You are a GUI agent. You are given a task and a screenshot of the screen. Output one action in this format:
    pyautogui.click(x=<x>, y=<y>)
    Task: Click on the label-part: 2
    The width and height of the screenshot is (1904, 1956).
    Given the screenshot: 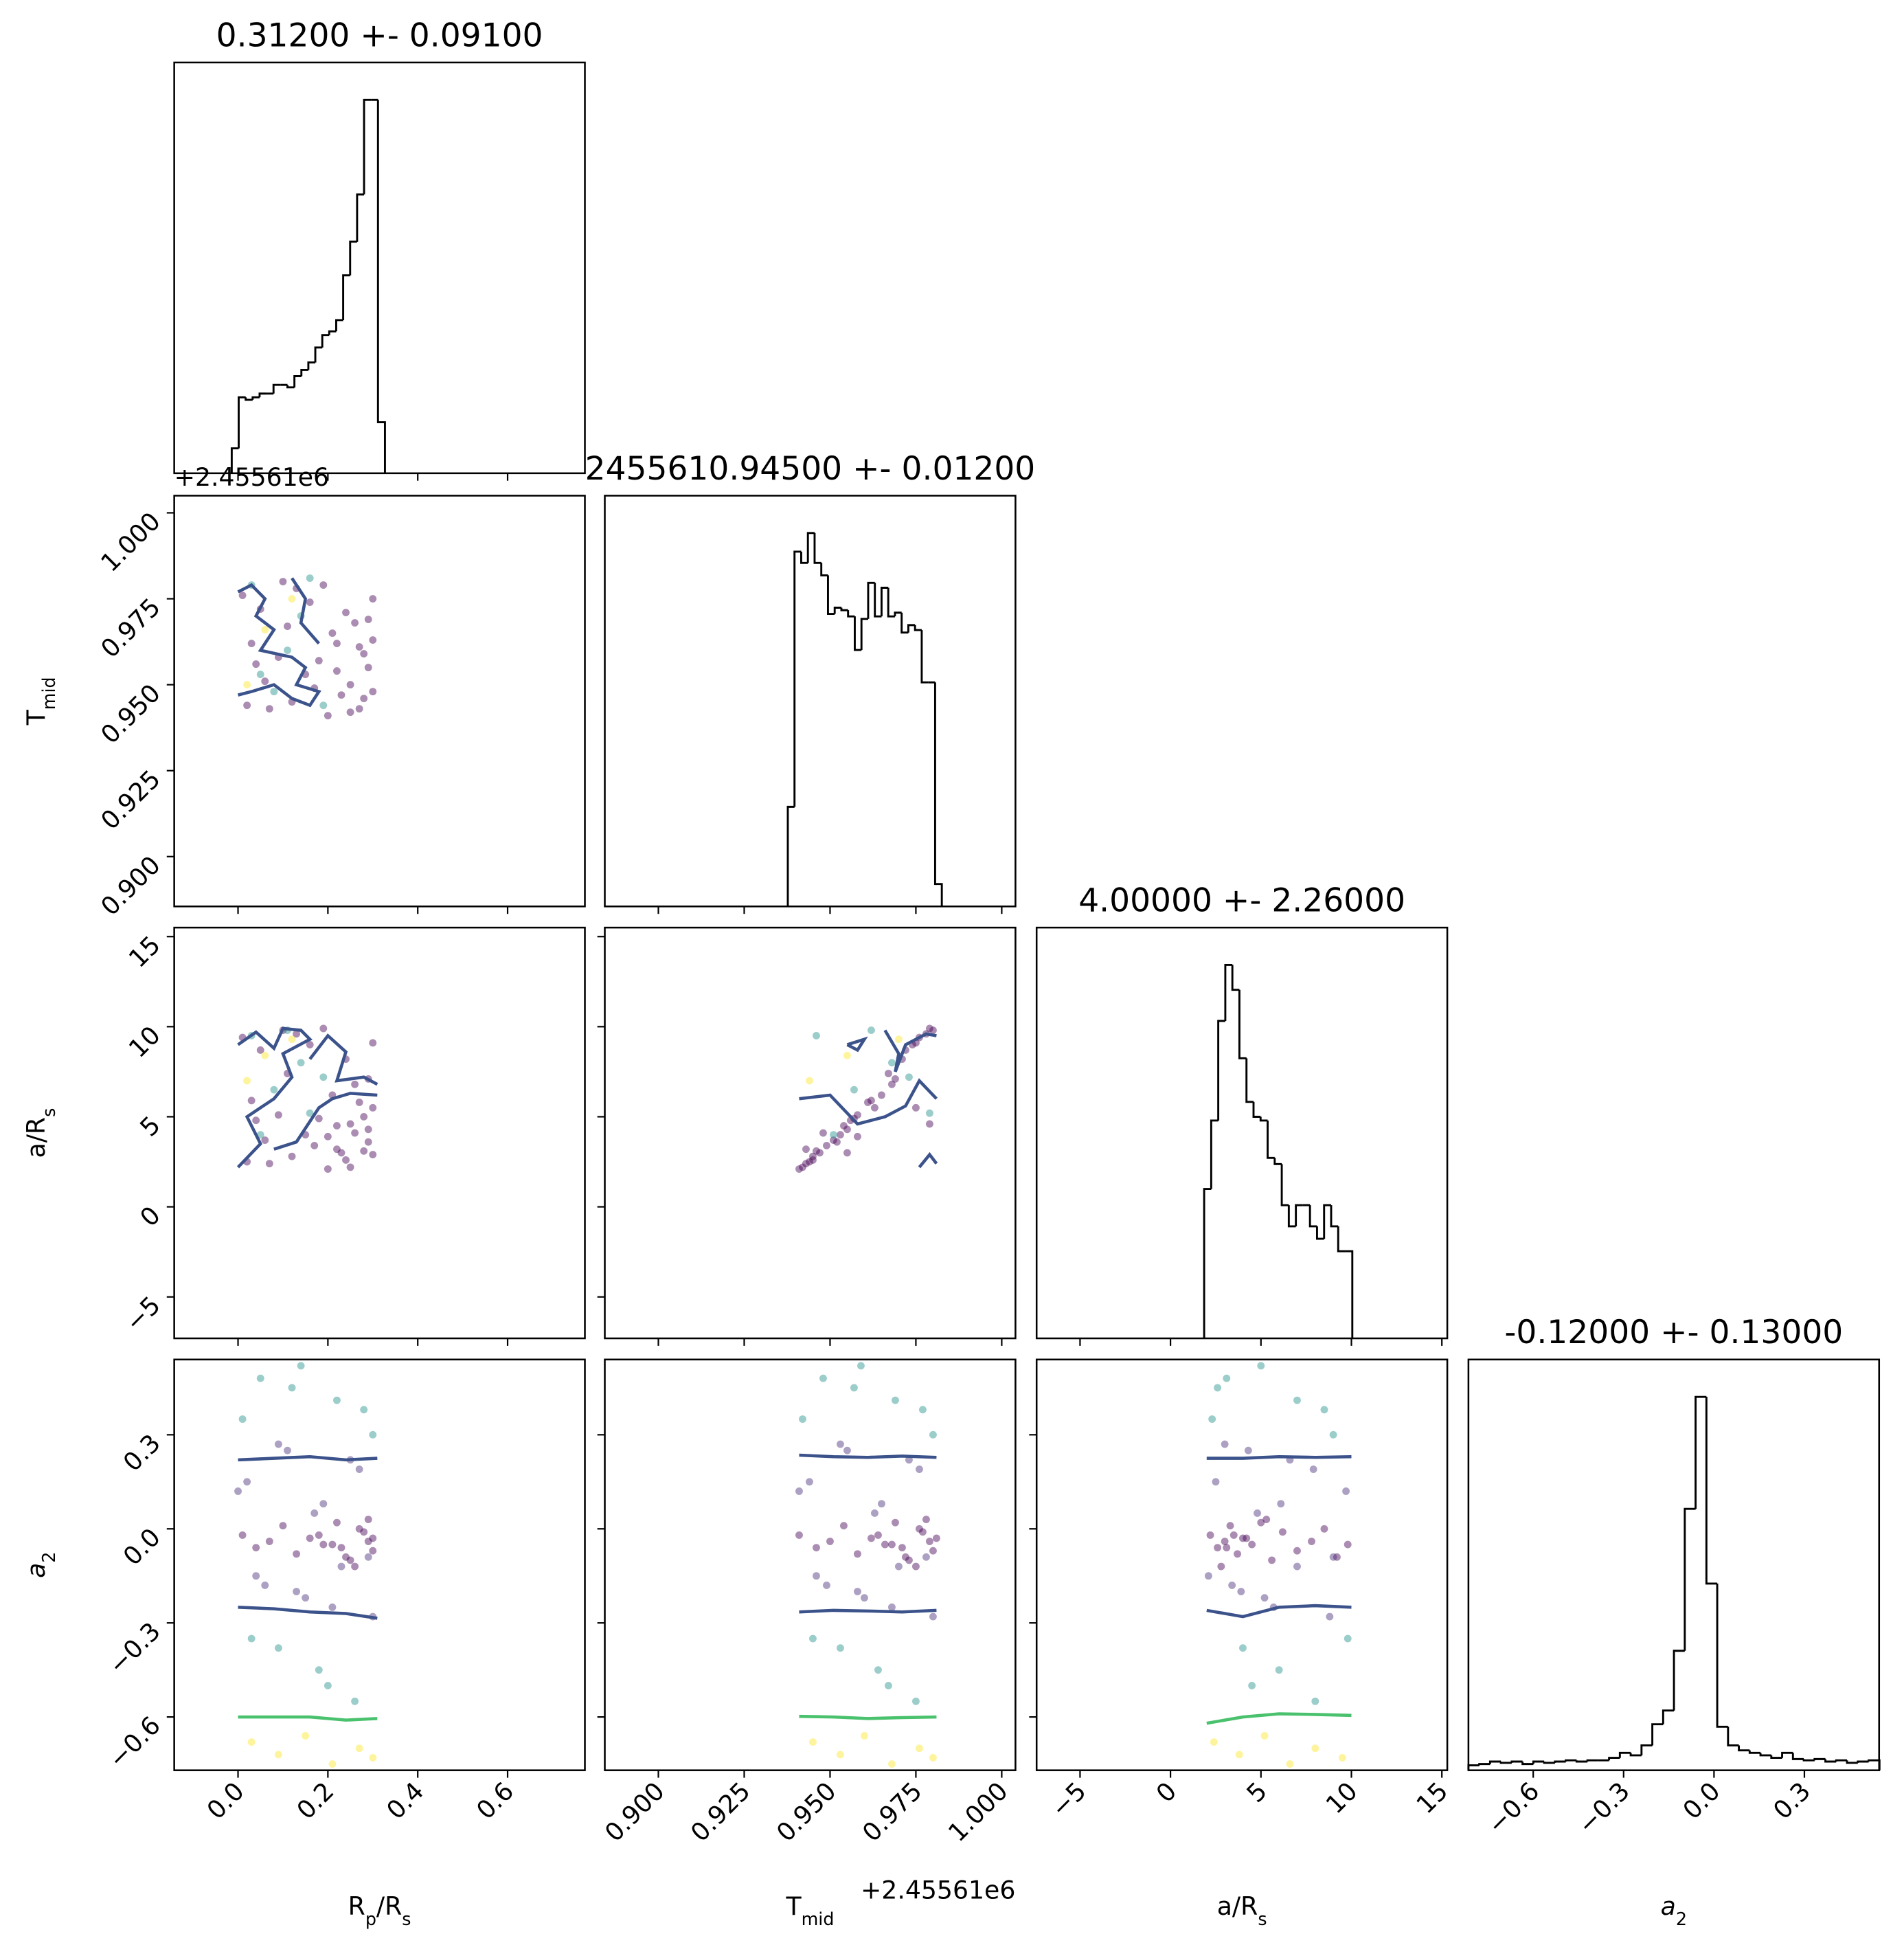 What is the action you would take?
    pyautogui.click(x=1681, y=1919)
    